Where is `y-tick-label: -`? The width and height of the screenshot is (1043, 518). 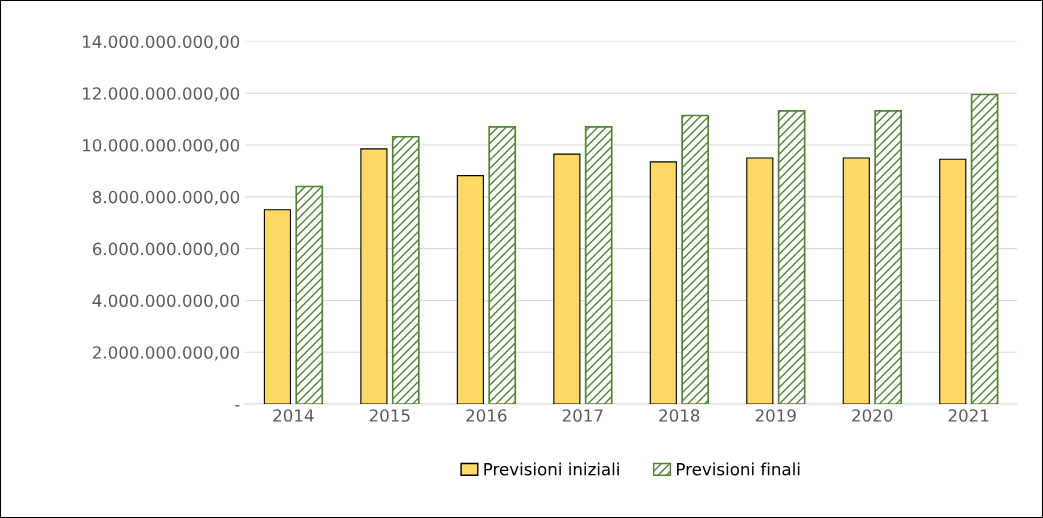
y-tick-label: - is located at coordinates (237, 406).